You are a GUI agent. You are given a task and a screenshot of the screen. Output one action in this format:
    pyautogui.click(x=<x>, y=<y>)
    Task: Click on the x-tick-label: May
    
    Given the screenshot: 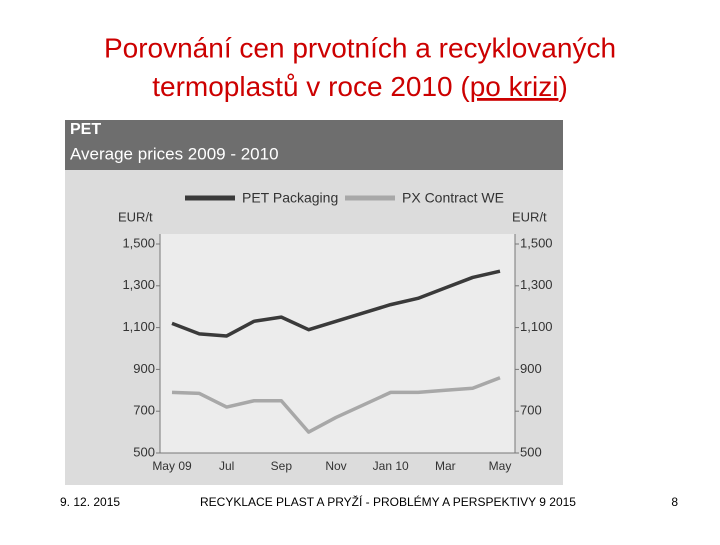 What is the action you would take?
    pyautogui.click(x=500, y=466)
    